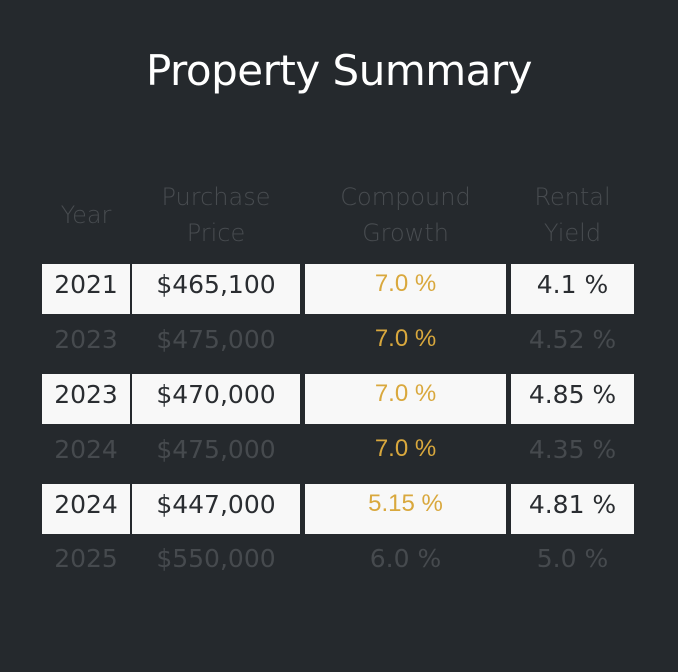 This screenshot has width=678, height=672. I want to click on cell-year: 2021, so click(86, 289).